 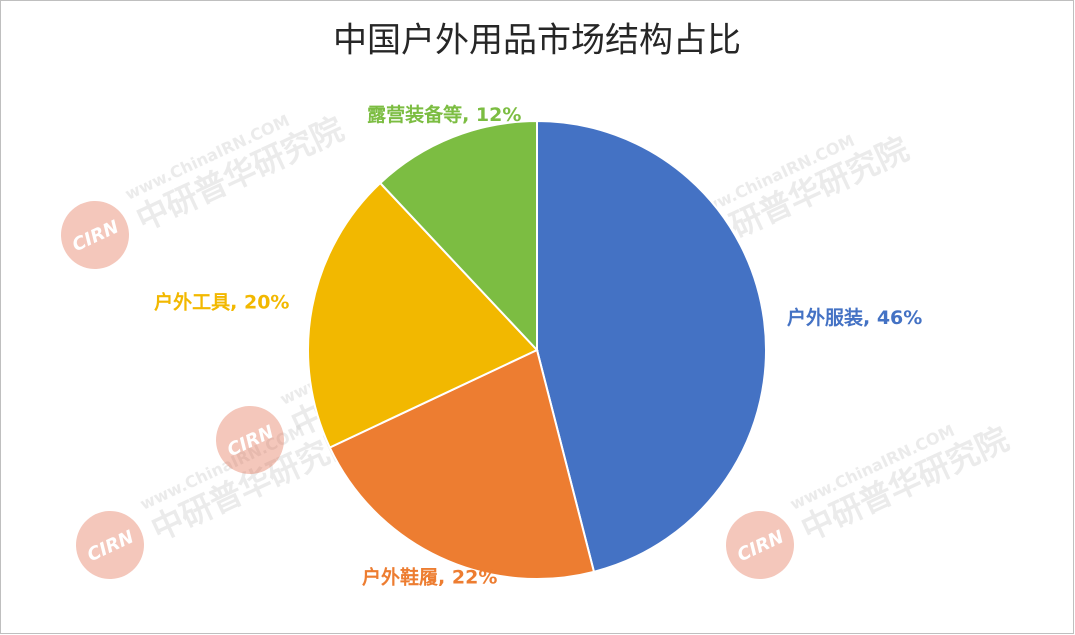 I want to click on data-label: 露营装备等, 12%, so click(x=444, y=114).